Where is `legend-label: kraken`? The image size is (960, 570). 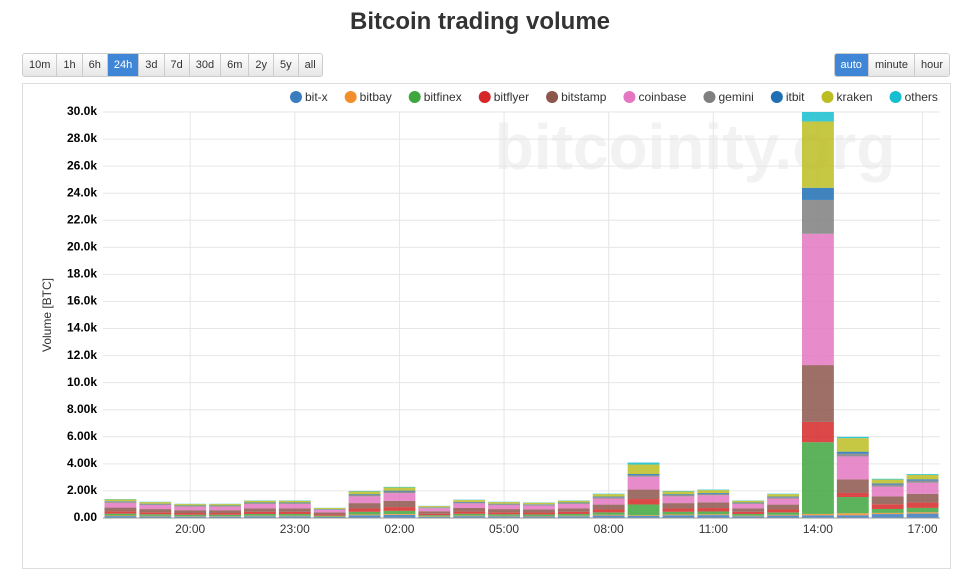 legend-label: kraken is located at coordinates (855, 97).